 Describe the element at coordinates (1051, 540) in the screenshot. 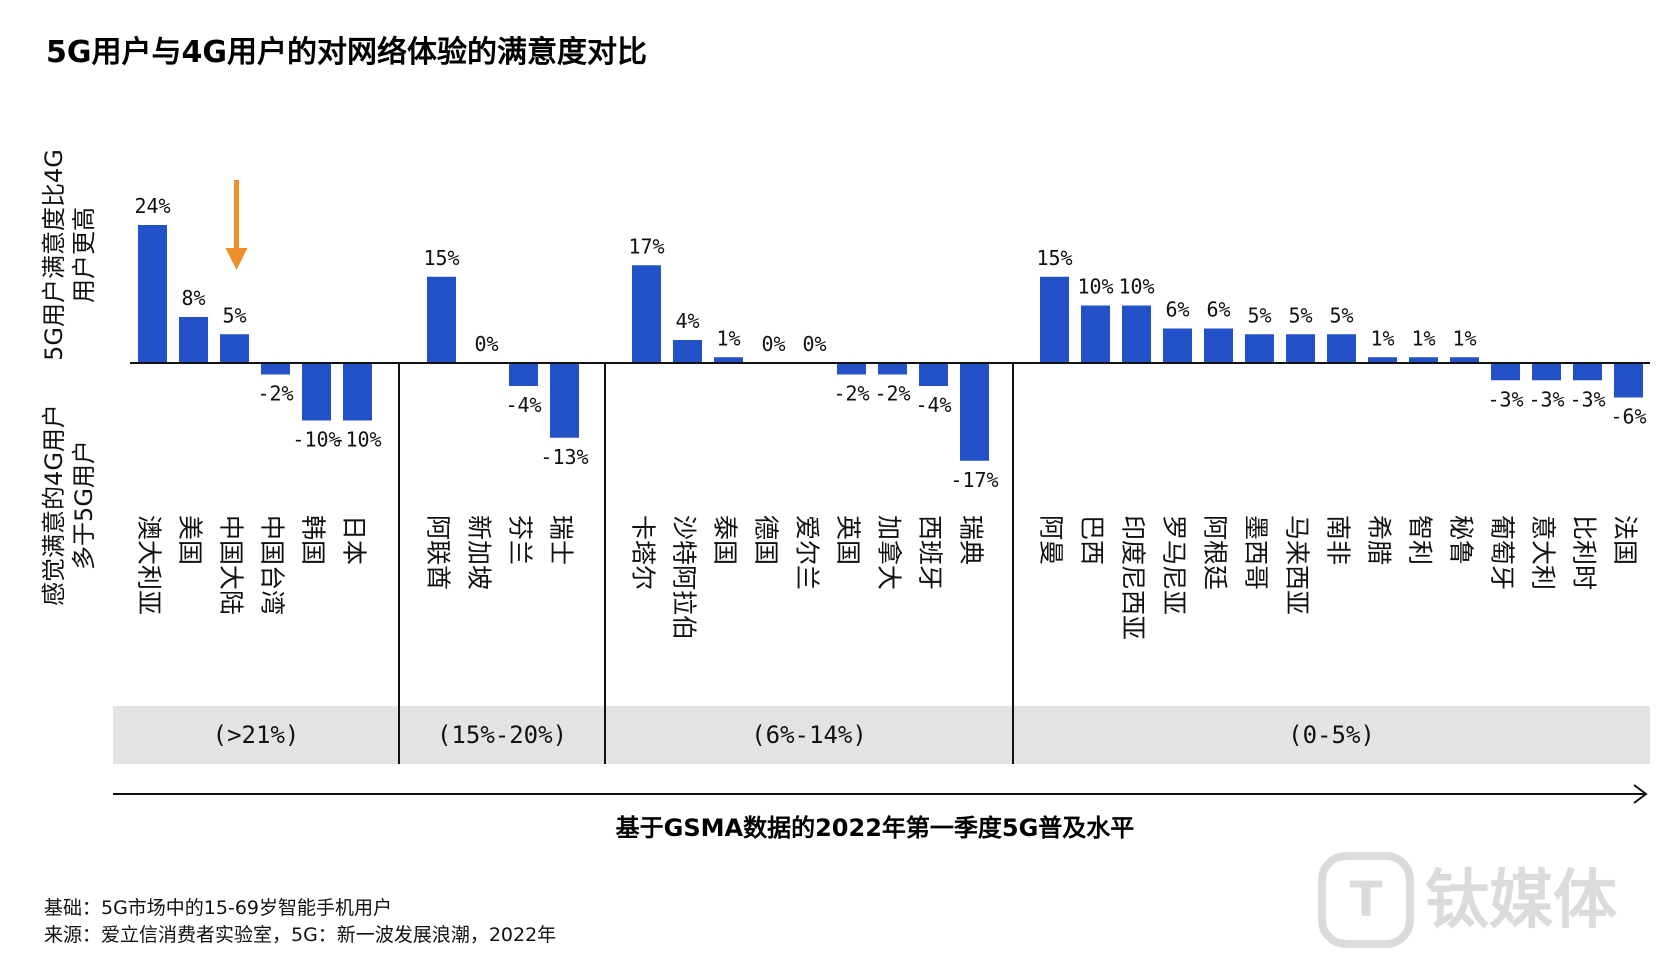

I see `category-label: 阿曼` at that location.